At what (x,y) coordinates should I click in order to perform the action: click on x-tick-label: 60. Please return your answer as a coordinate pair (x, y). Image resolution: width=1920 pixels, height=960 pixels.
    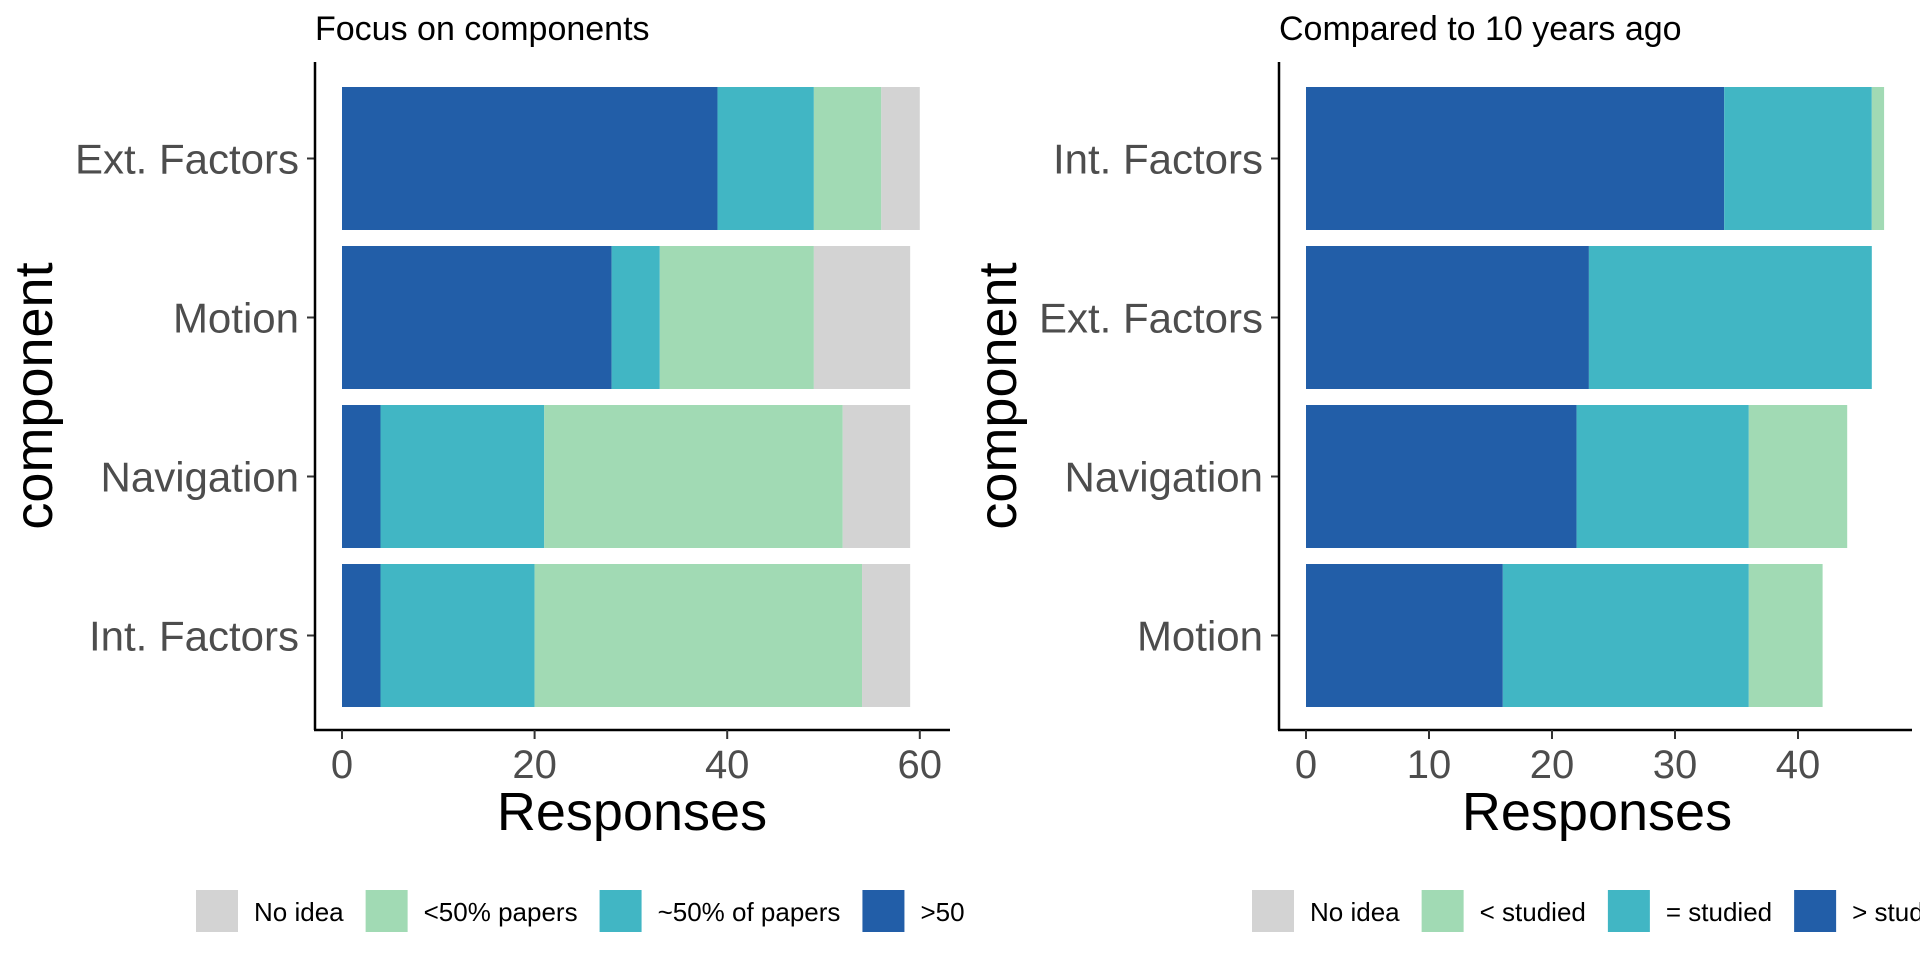
    Looking at the image, I should click on (920, 765).